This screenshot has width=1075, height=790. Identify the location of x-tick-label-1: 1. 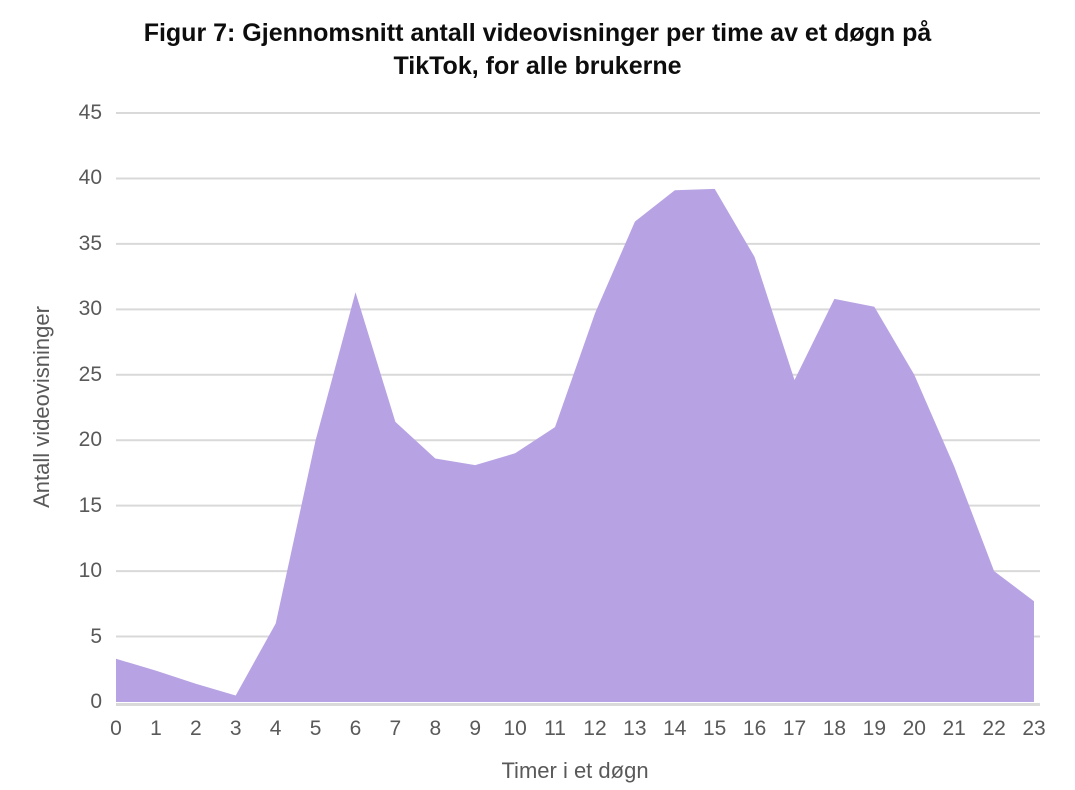
(156, 728).